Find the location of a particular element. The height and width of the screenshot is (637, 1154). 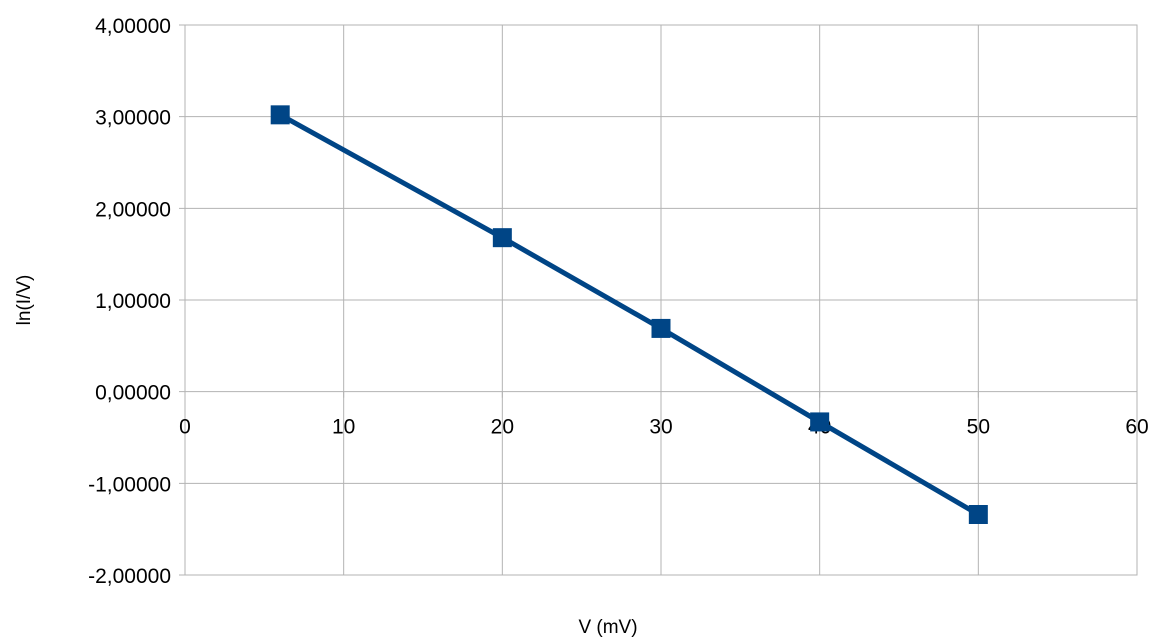

x-tick-label: 50 is located at coordinates (978, 427).